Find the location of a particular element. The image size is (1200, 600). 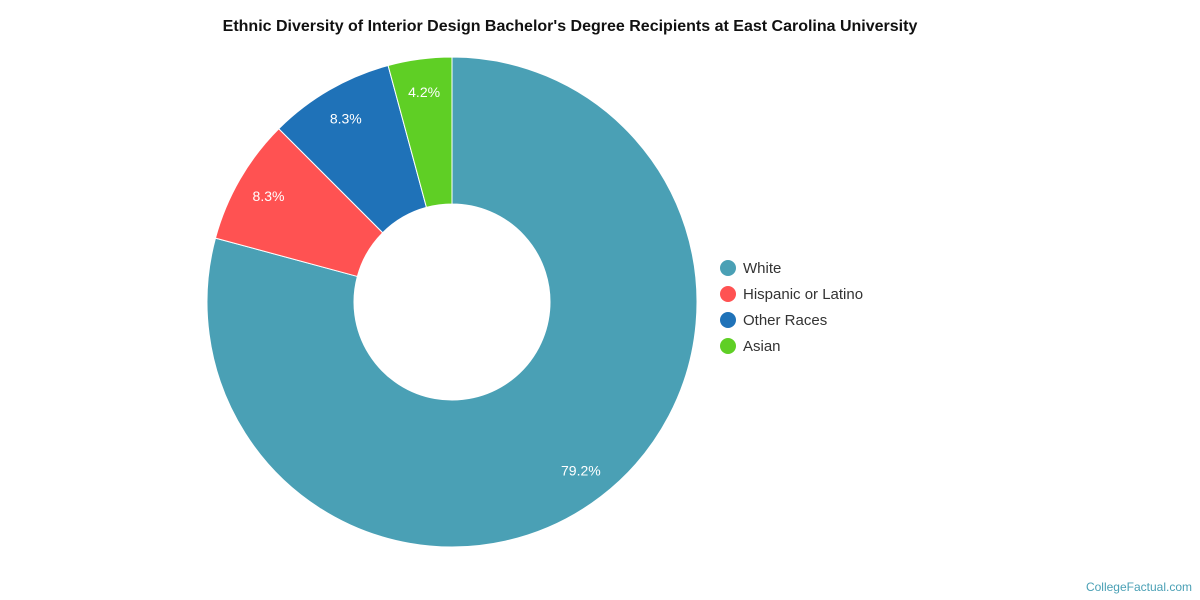

legend-item: Asian is located at coordinates (791, 346).